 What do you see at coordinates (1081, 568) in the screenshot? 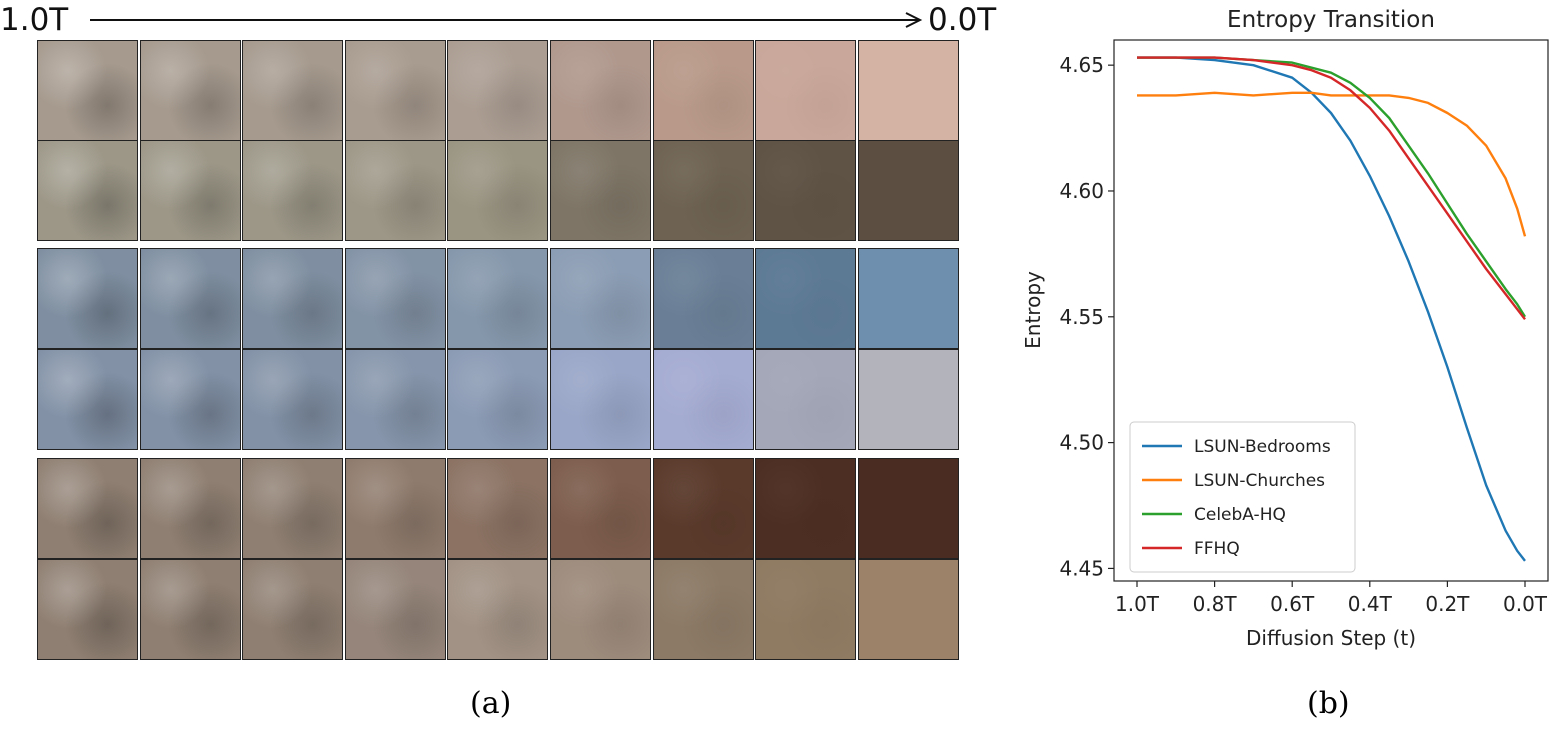
I see `y-tick-label: 4.45` at bounding box center [1081, 568].